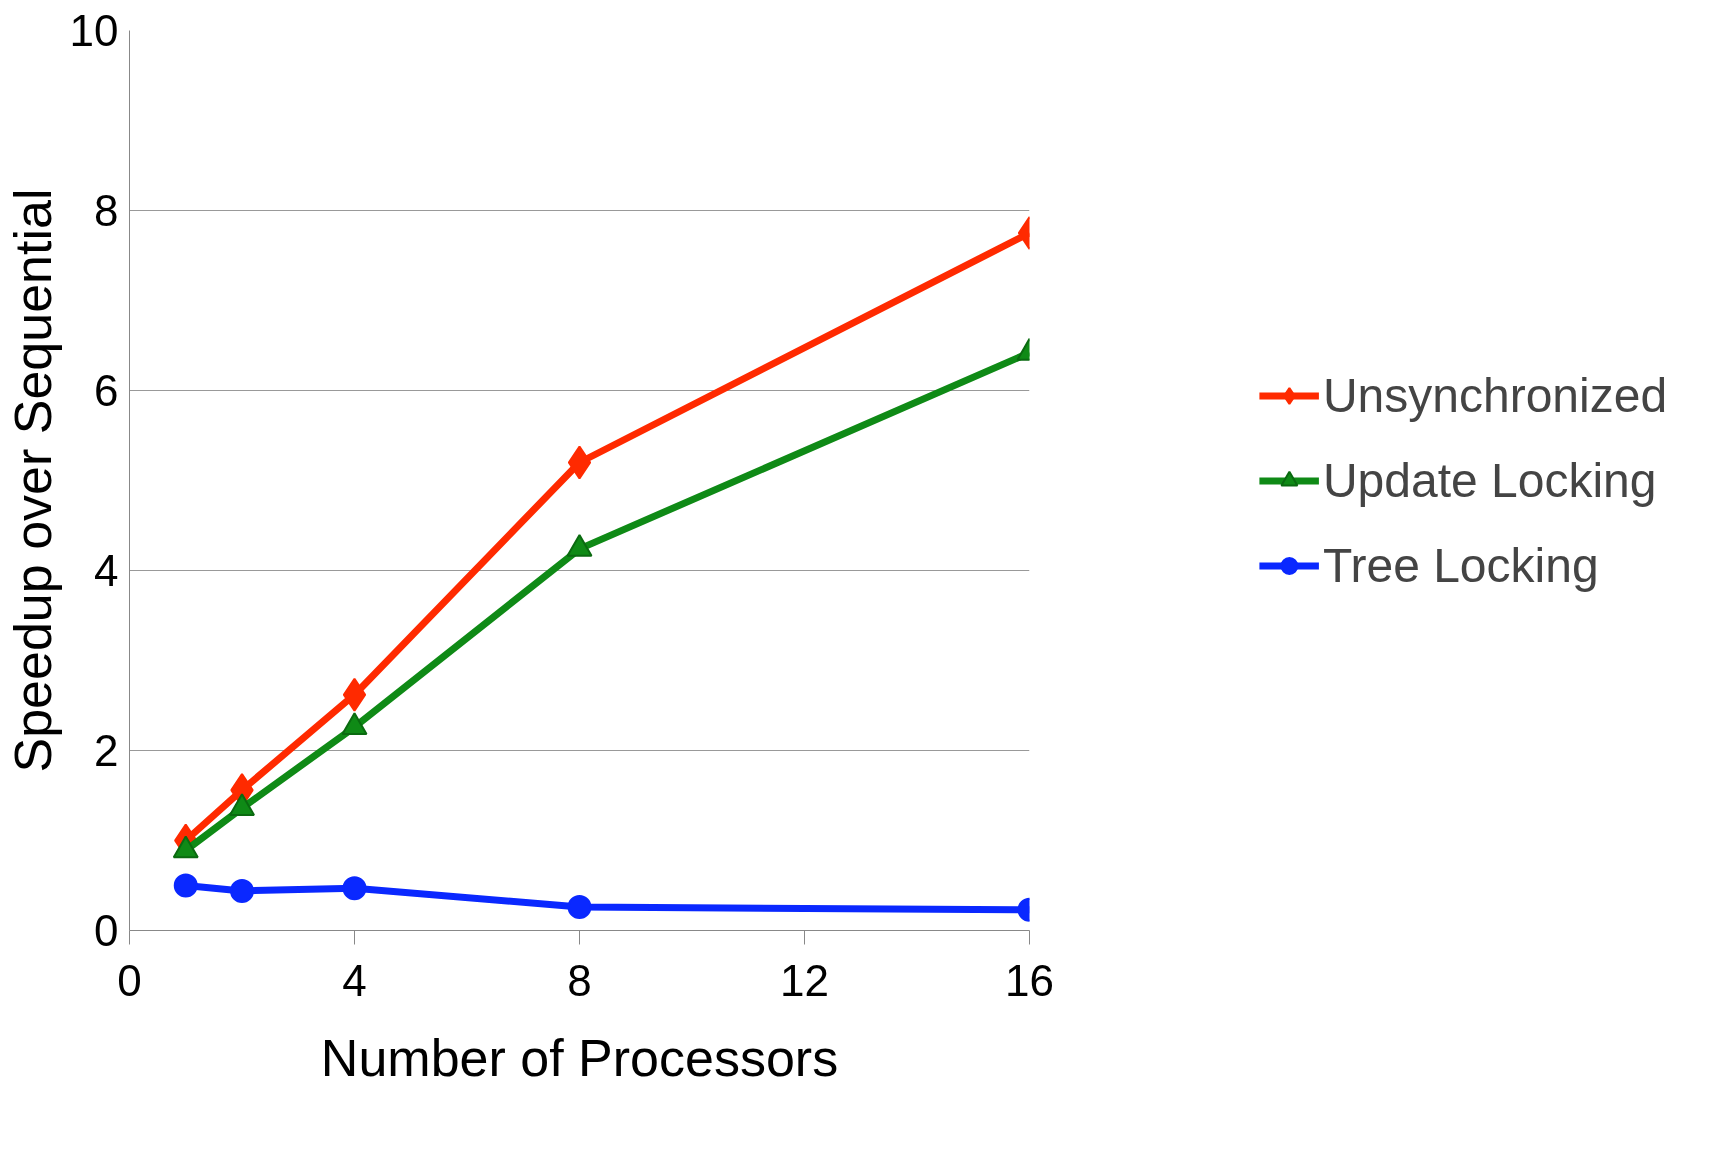 The image size is (1717, 1151). What do you see at coordinates (106, 390) in the screenshot?
I see `y-tick-label: 6` at bounding box center [106, 390].